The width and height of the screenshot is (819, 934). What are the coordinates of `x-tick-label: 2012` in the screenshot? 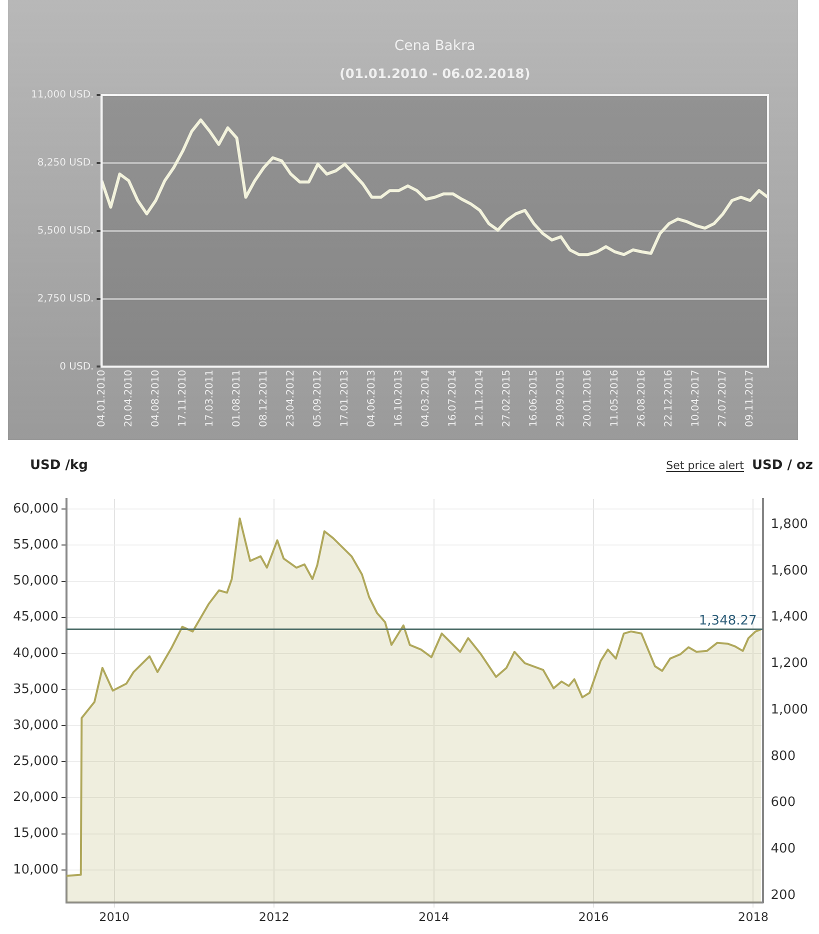 It's located at (274, 917).